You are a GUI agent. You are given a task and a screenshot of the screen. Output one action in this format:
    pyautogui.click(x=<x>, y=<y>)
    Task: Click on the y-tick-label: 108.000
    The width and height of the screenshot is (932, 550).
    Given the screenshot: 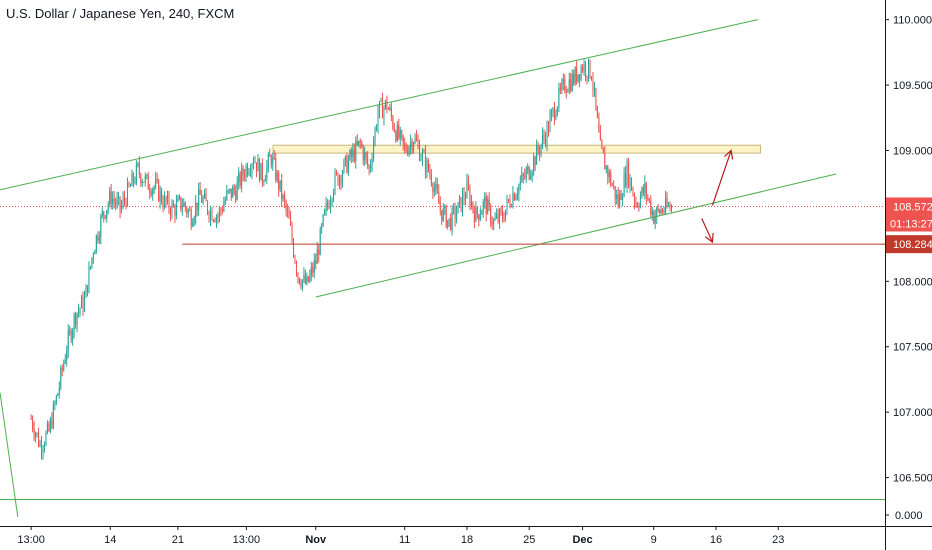 What is the action you would take?
    pyautogui.click(x=912, y=282)
    